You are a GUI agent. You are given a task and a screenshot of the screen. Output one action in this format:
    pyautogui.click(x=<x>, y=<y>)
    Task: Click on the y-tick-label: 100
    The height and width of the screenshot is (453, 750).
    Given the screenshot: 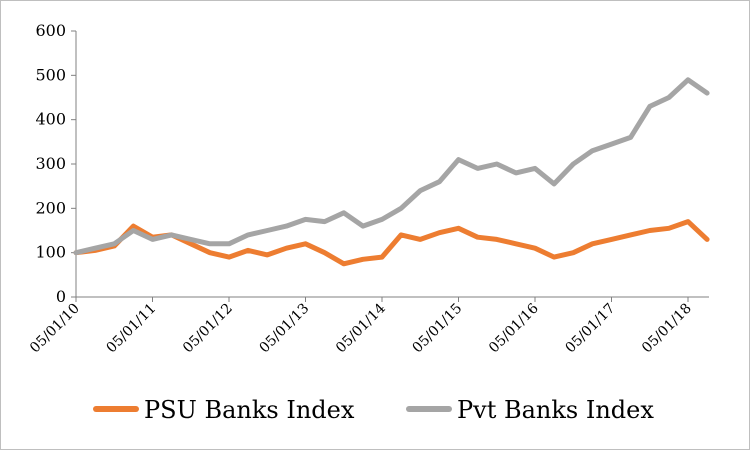 What is the action you would take?
    pyautogui.click(x=50, y=252)
    